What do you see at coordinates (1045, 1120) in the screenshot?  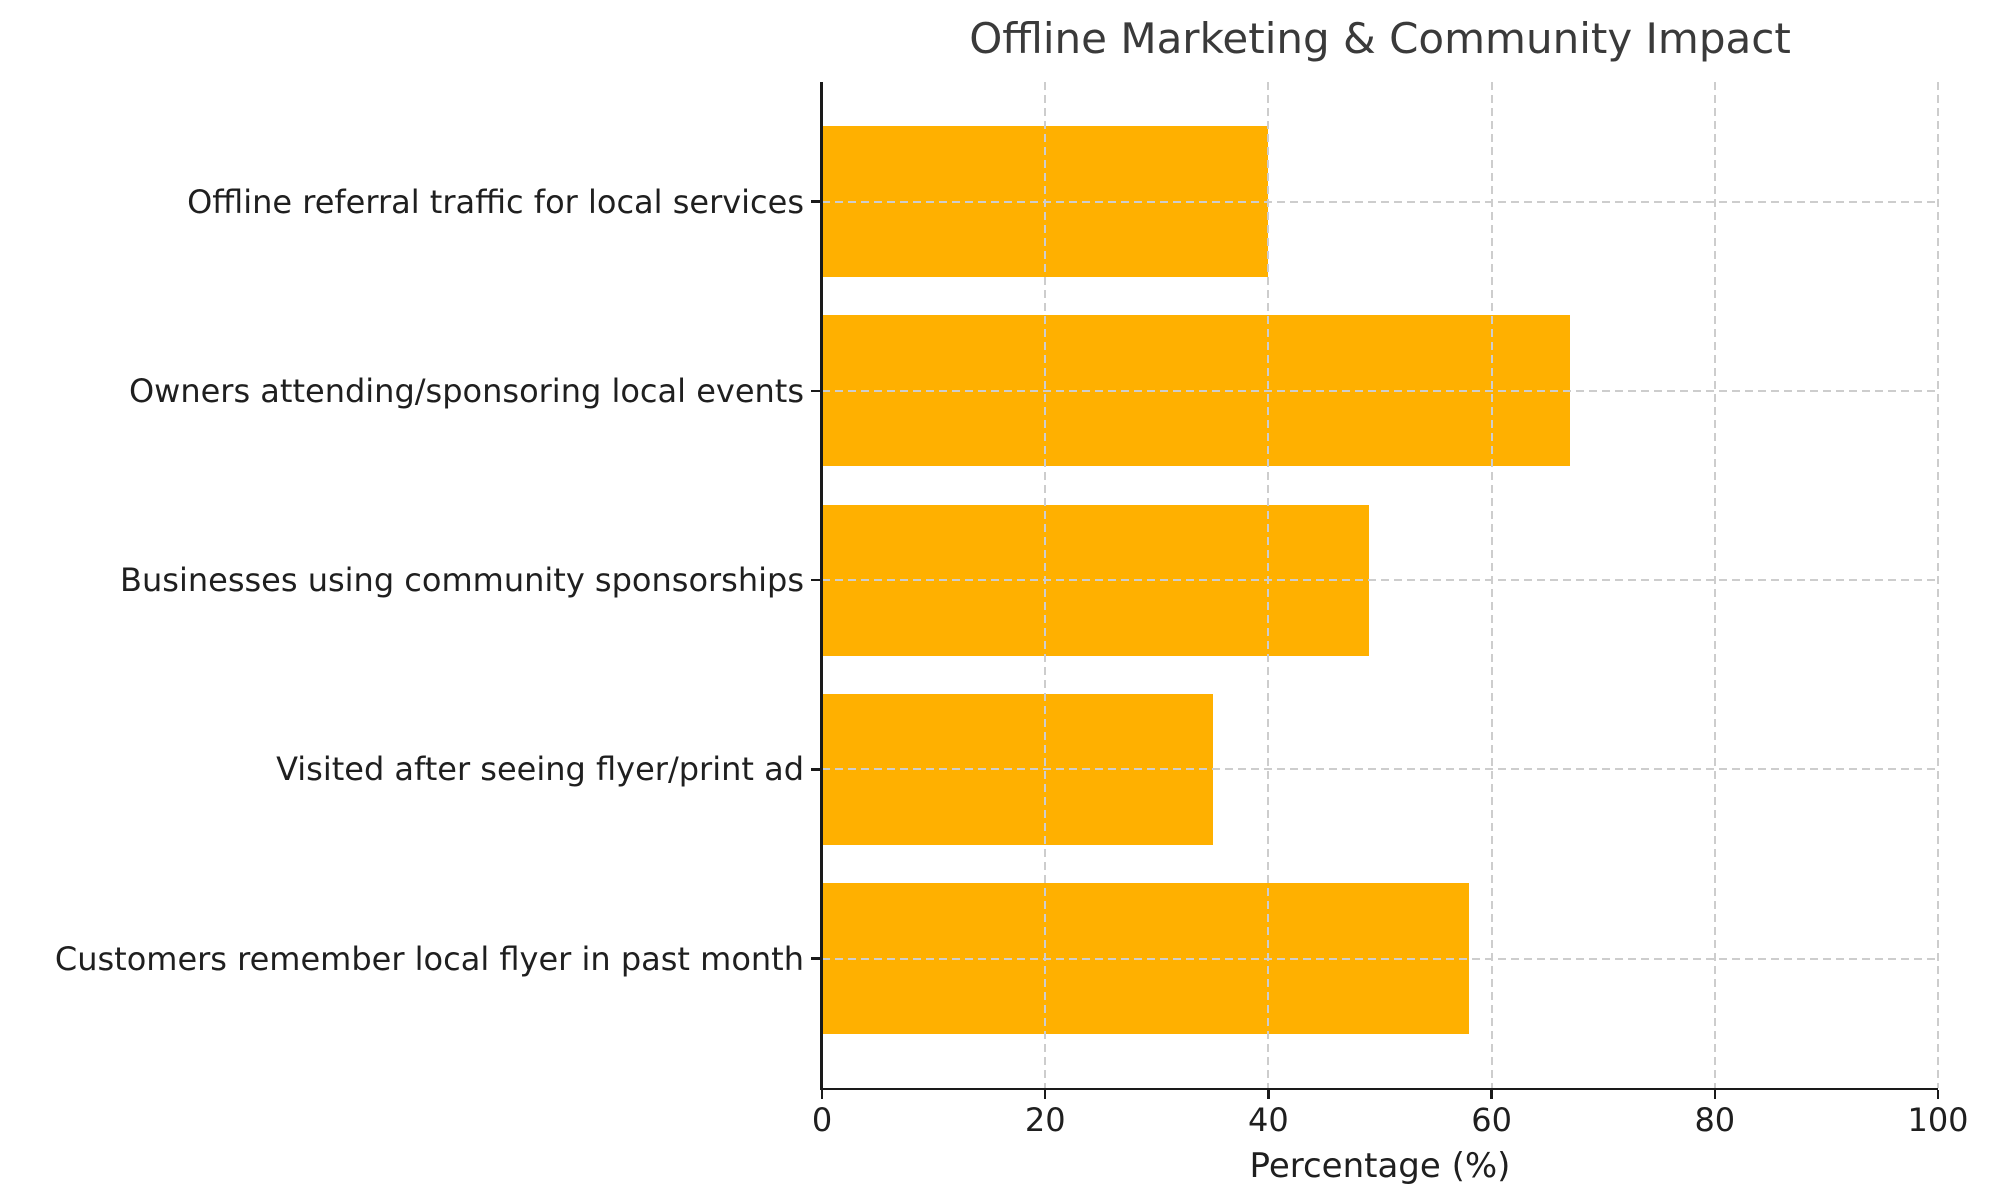 I see `x-tick-label-20: 20` at bounding box center [1045, 1120].